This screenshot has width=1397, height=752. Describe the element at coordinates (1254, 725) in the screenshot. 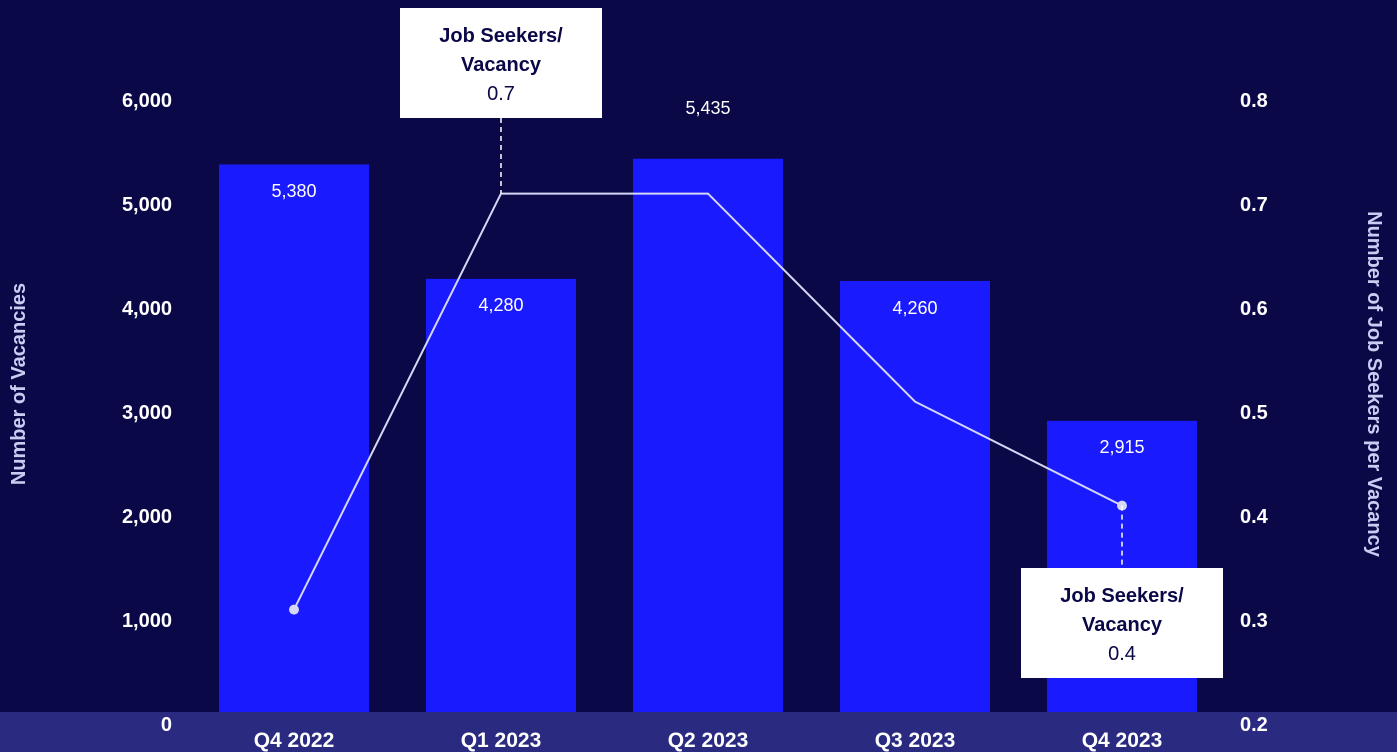

I see `right-tick-label: 0.2` at that location.